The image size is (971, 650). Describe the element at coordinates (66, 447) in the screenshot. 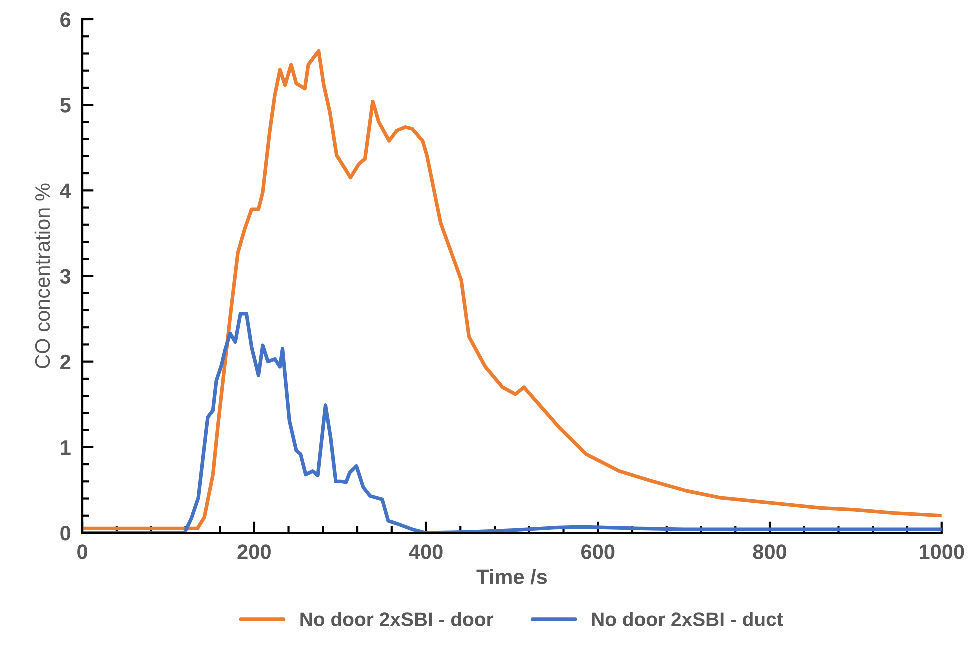

I see `y-tick-label: 1` at that location.